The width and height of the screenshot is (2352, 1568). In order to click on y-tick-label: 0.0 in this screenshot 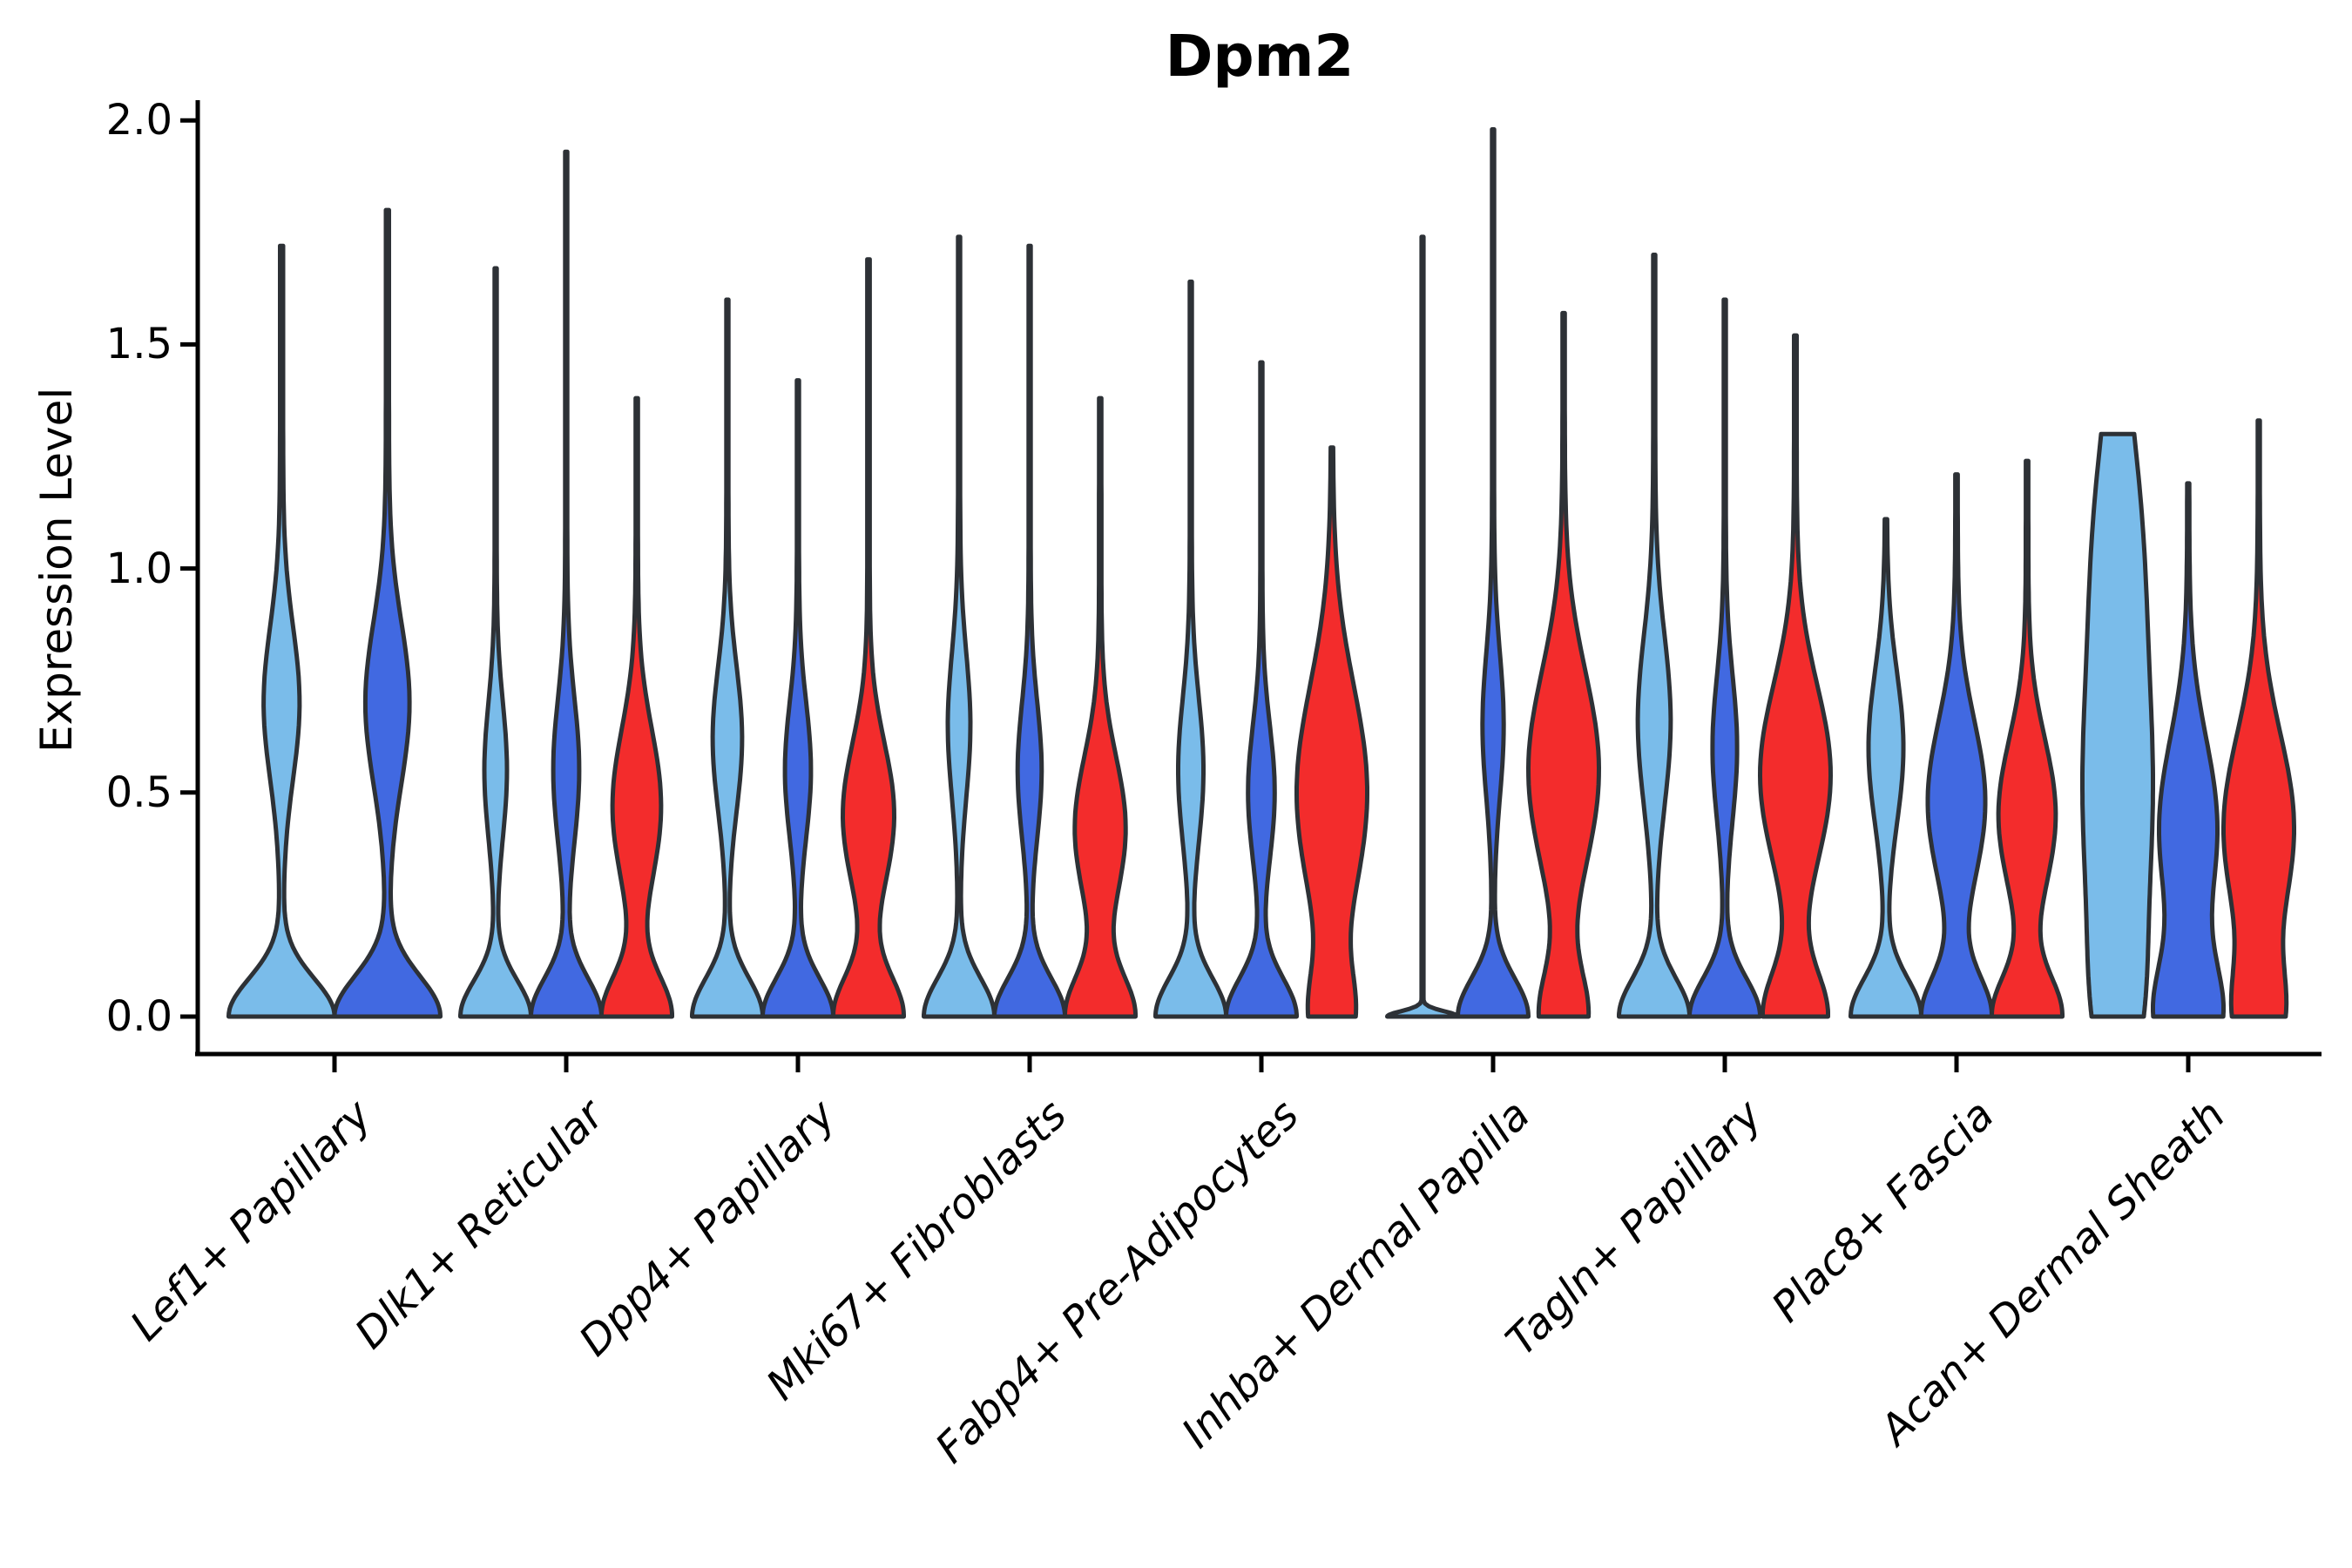, I will do `click(138, 1016)`.